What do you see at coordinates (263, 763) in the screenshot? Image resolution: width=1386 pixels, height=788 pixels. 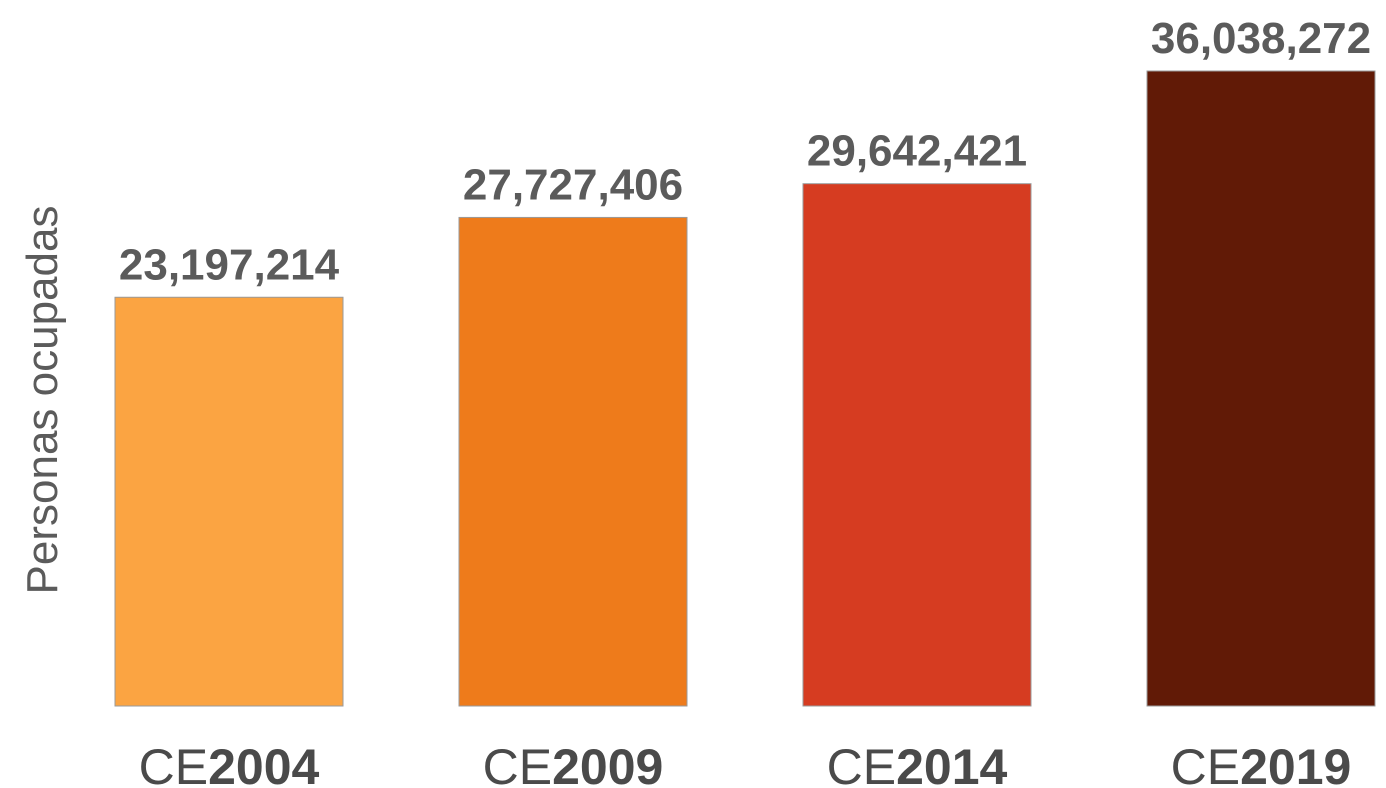 I see `category-year: 2004` at bounding box center [263, 763].